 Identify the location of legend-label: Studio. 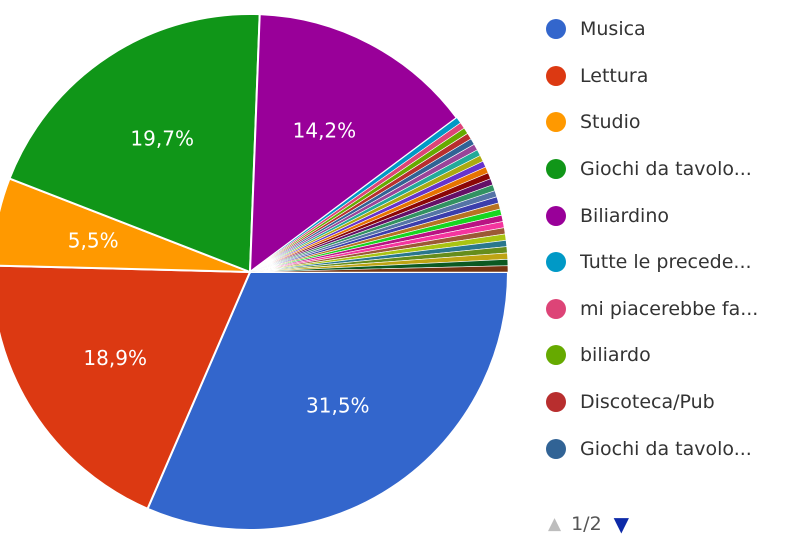
(610, 122).